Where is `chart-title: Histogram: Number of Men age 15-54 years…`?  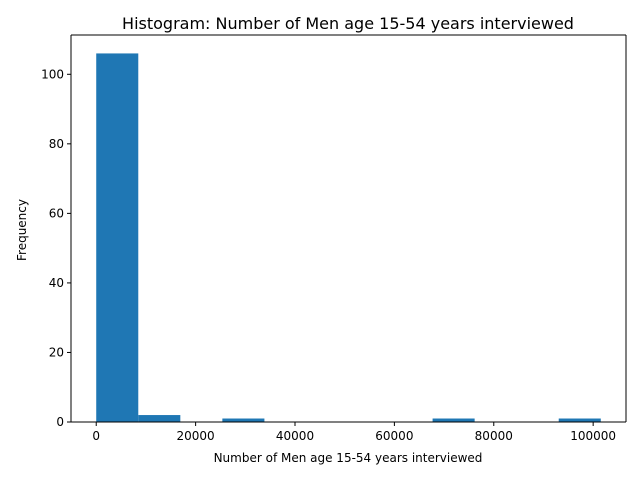
chart-title: Histogram: Number of Men age 15-54 years… is located at coordinates (348, 23).